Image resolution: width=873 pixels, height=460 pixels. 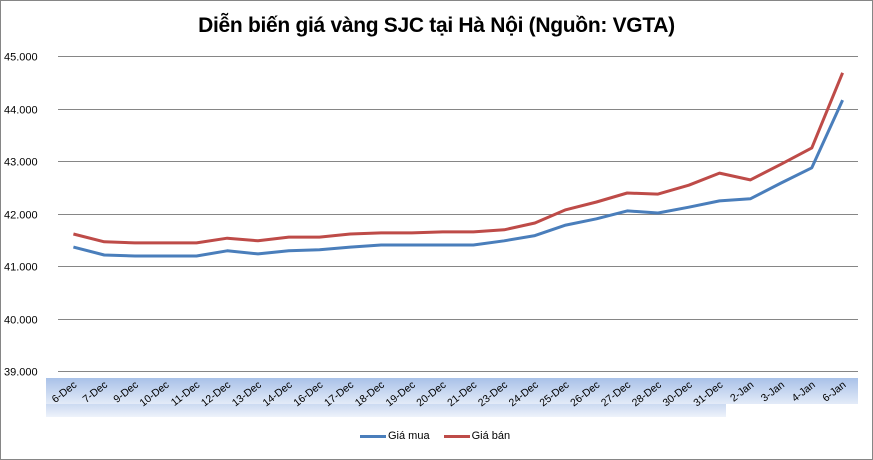 I want to click on legend: Giá mua Giá bán, so click(x=442, y=436).